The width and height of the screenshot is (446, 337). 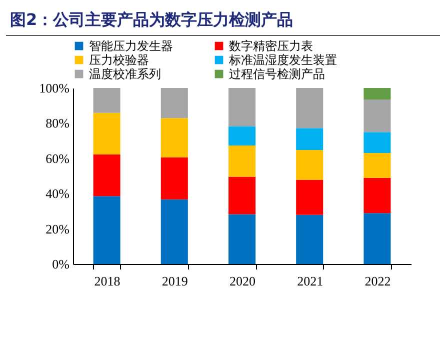 What do you see at coordinates (61, 264) in the screenshot?
I see `y-tick-label: 0%` at bounding box center [61, 264].